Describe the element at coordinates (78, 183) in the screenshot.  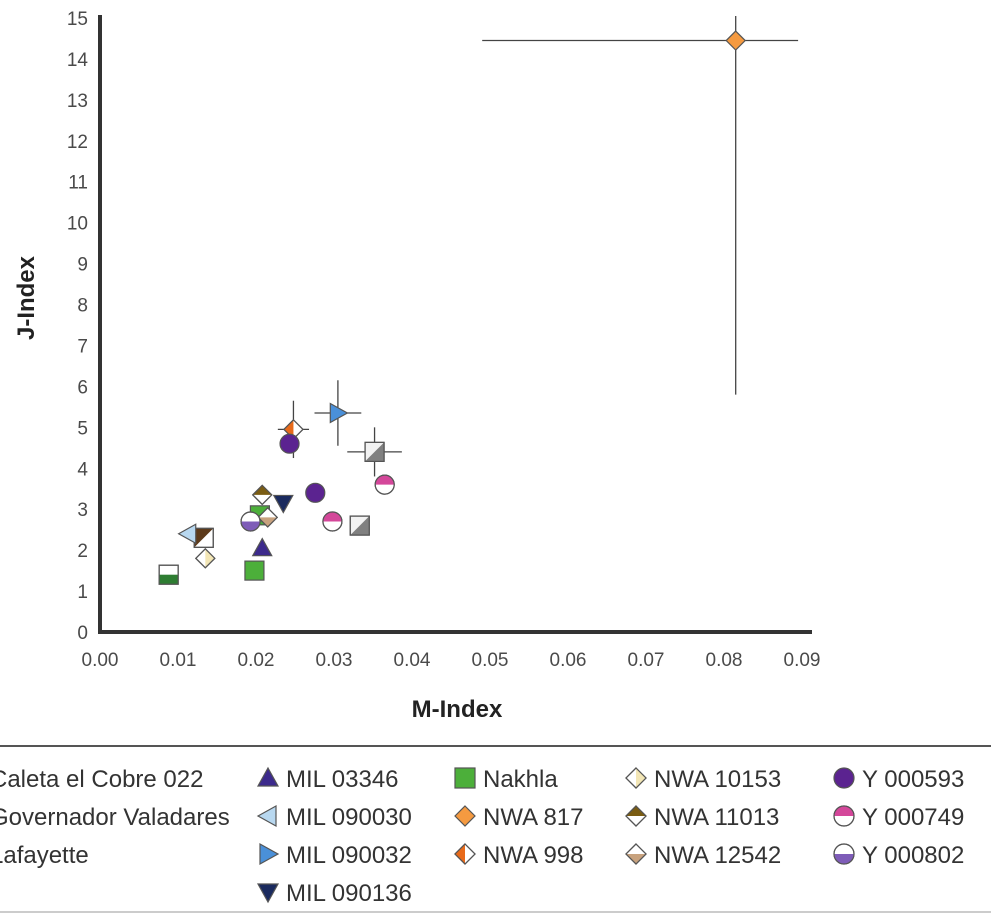
I see `y-tick-label: 11` at that location.